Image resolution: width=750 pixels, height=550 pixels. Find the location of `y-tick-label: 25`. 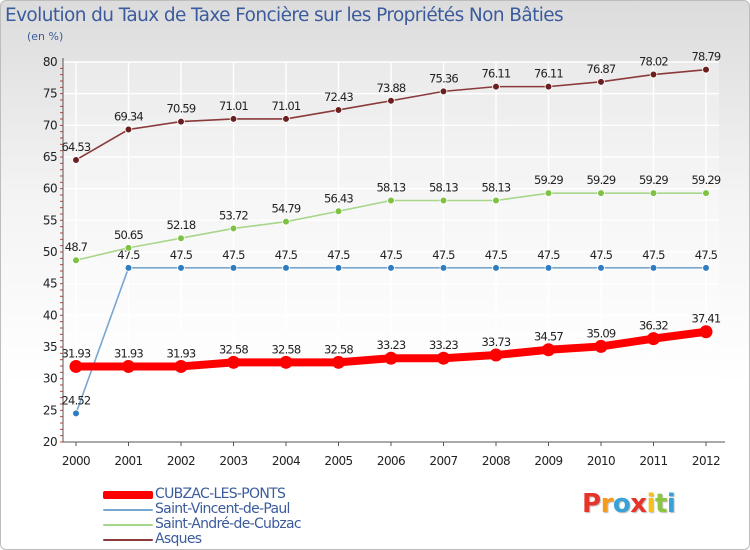

y-tick-label: 25 is located at coordinates (50, 410).